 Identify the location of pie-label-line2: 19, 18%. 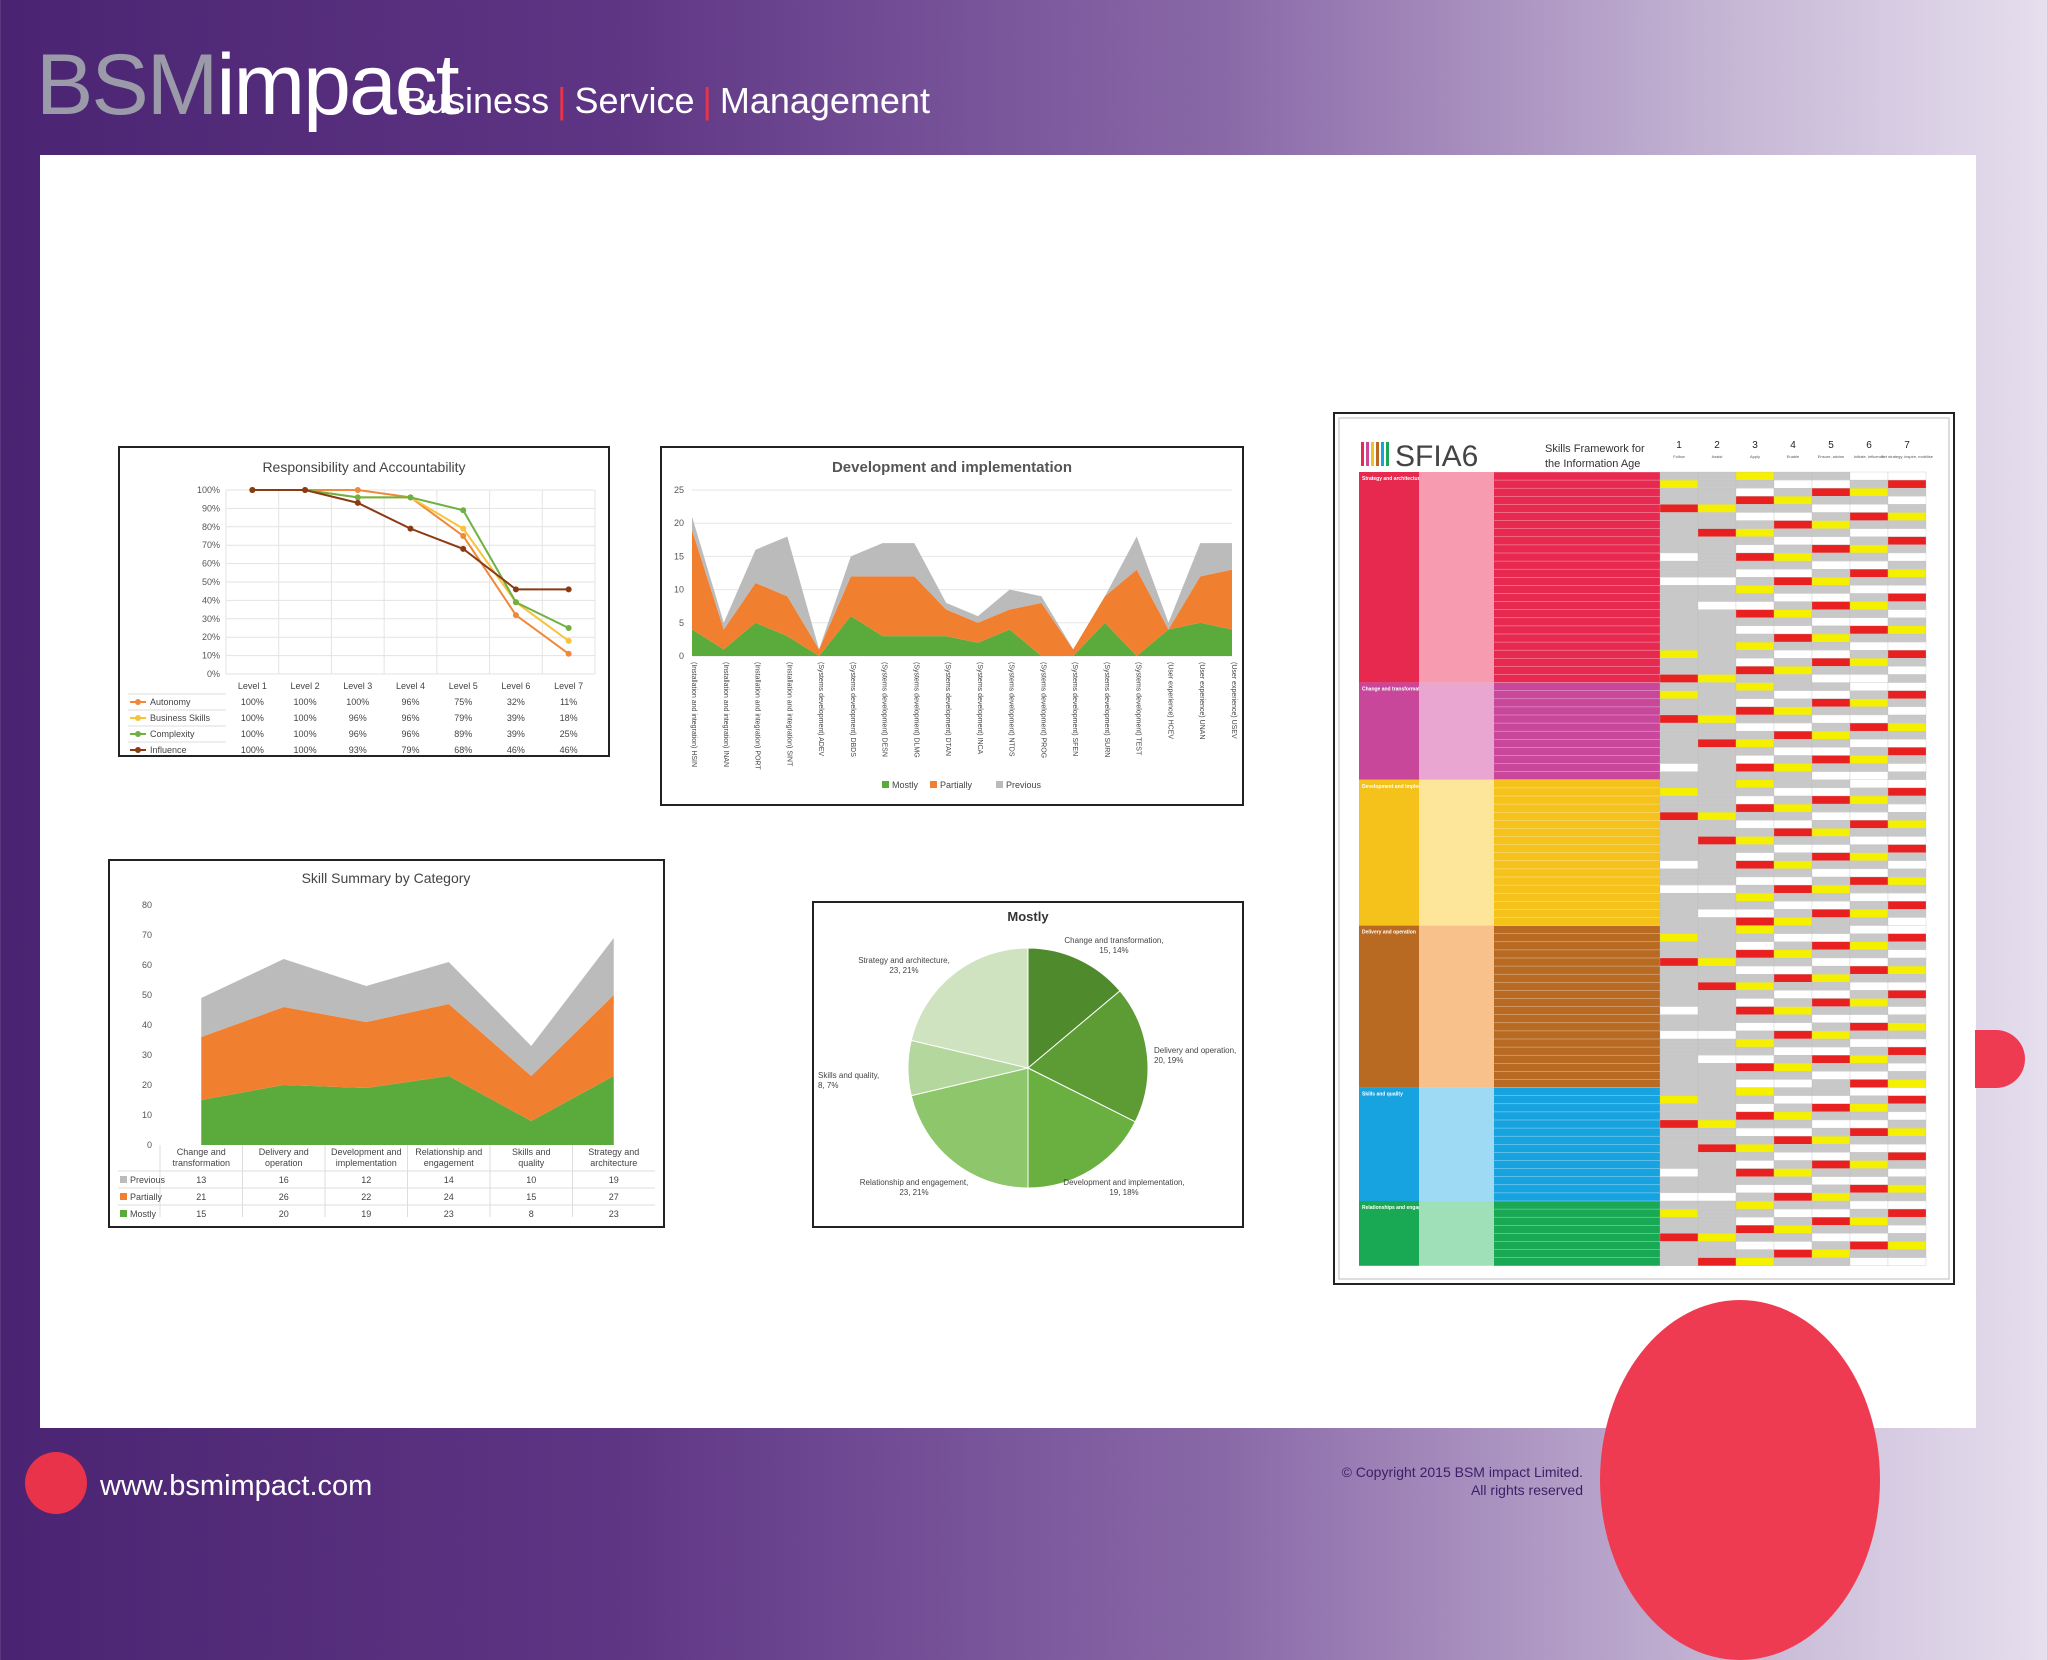
(1123, 1192).